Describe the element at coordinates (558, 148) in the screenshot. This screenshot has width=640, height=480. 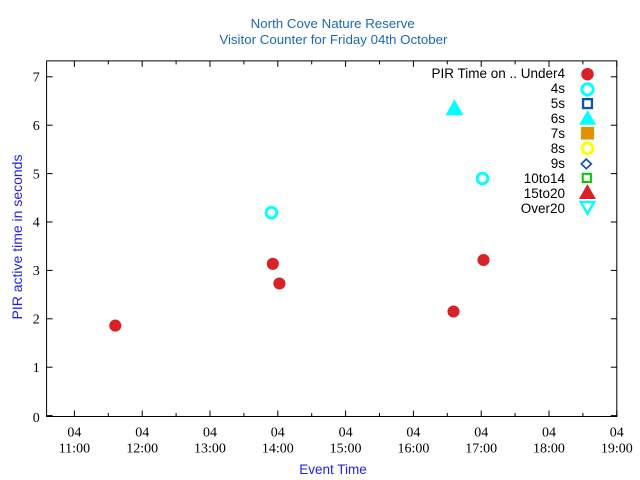
I see `svg-text: 8s` at that location.